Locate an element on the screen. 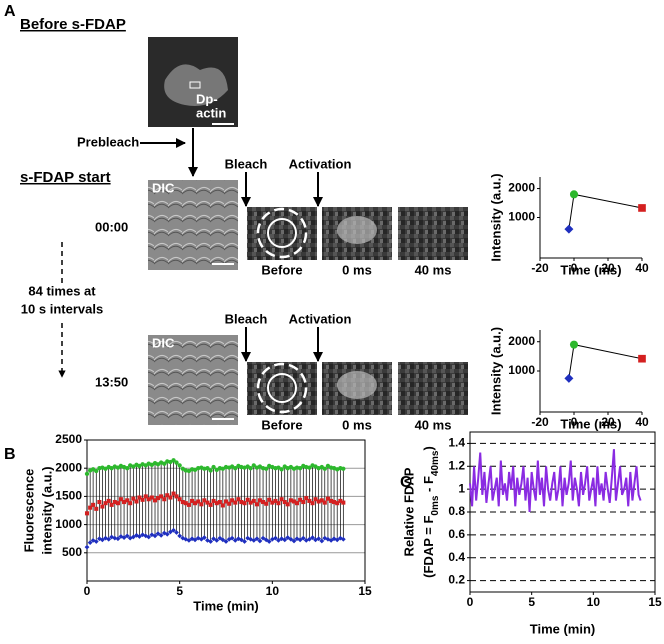 The width and height of the screenshot is (664, 644). label-bg is located at coordinates (64, 301).